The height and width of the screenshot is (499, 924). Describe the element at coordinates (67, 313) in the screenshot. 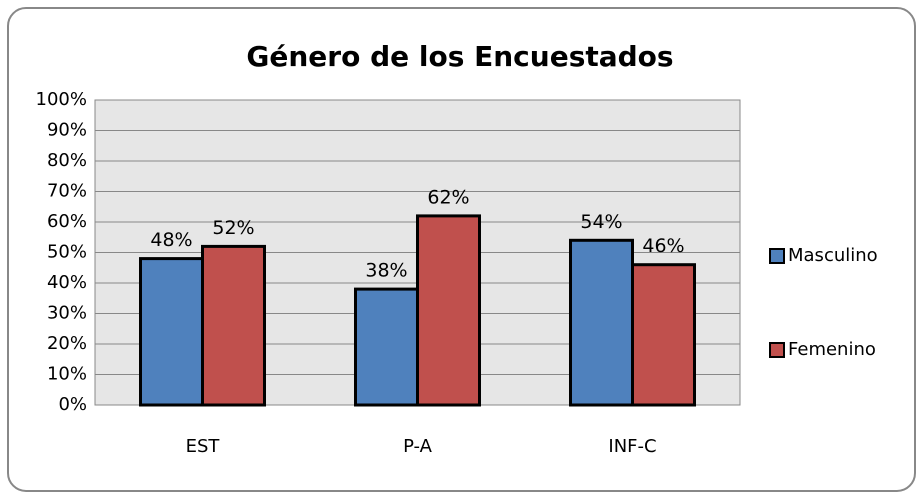

I see `y-tick-label: 30%` at that location.